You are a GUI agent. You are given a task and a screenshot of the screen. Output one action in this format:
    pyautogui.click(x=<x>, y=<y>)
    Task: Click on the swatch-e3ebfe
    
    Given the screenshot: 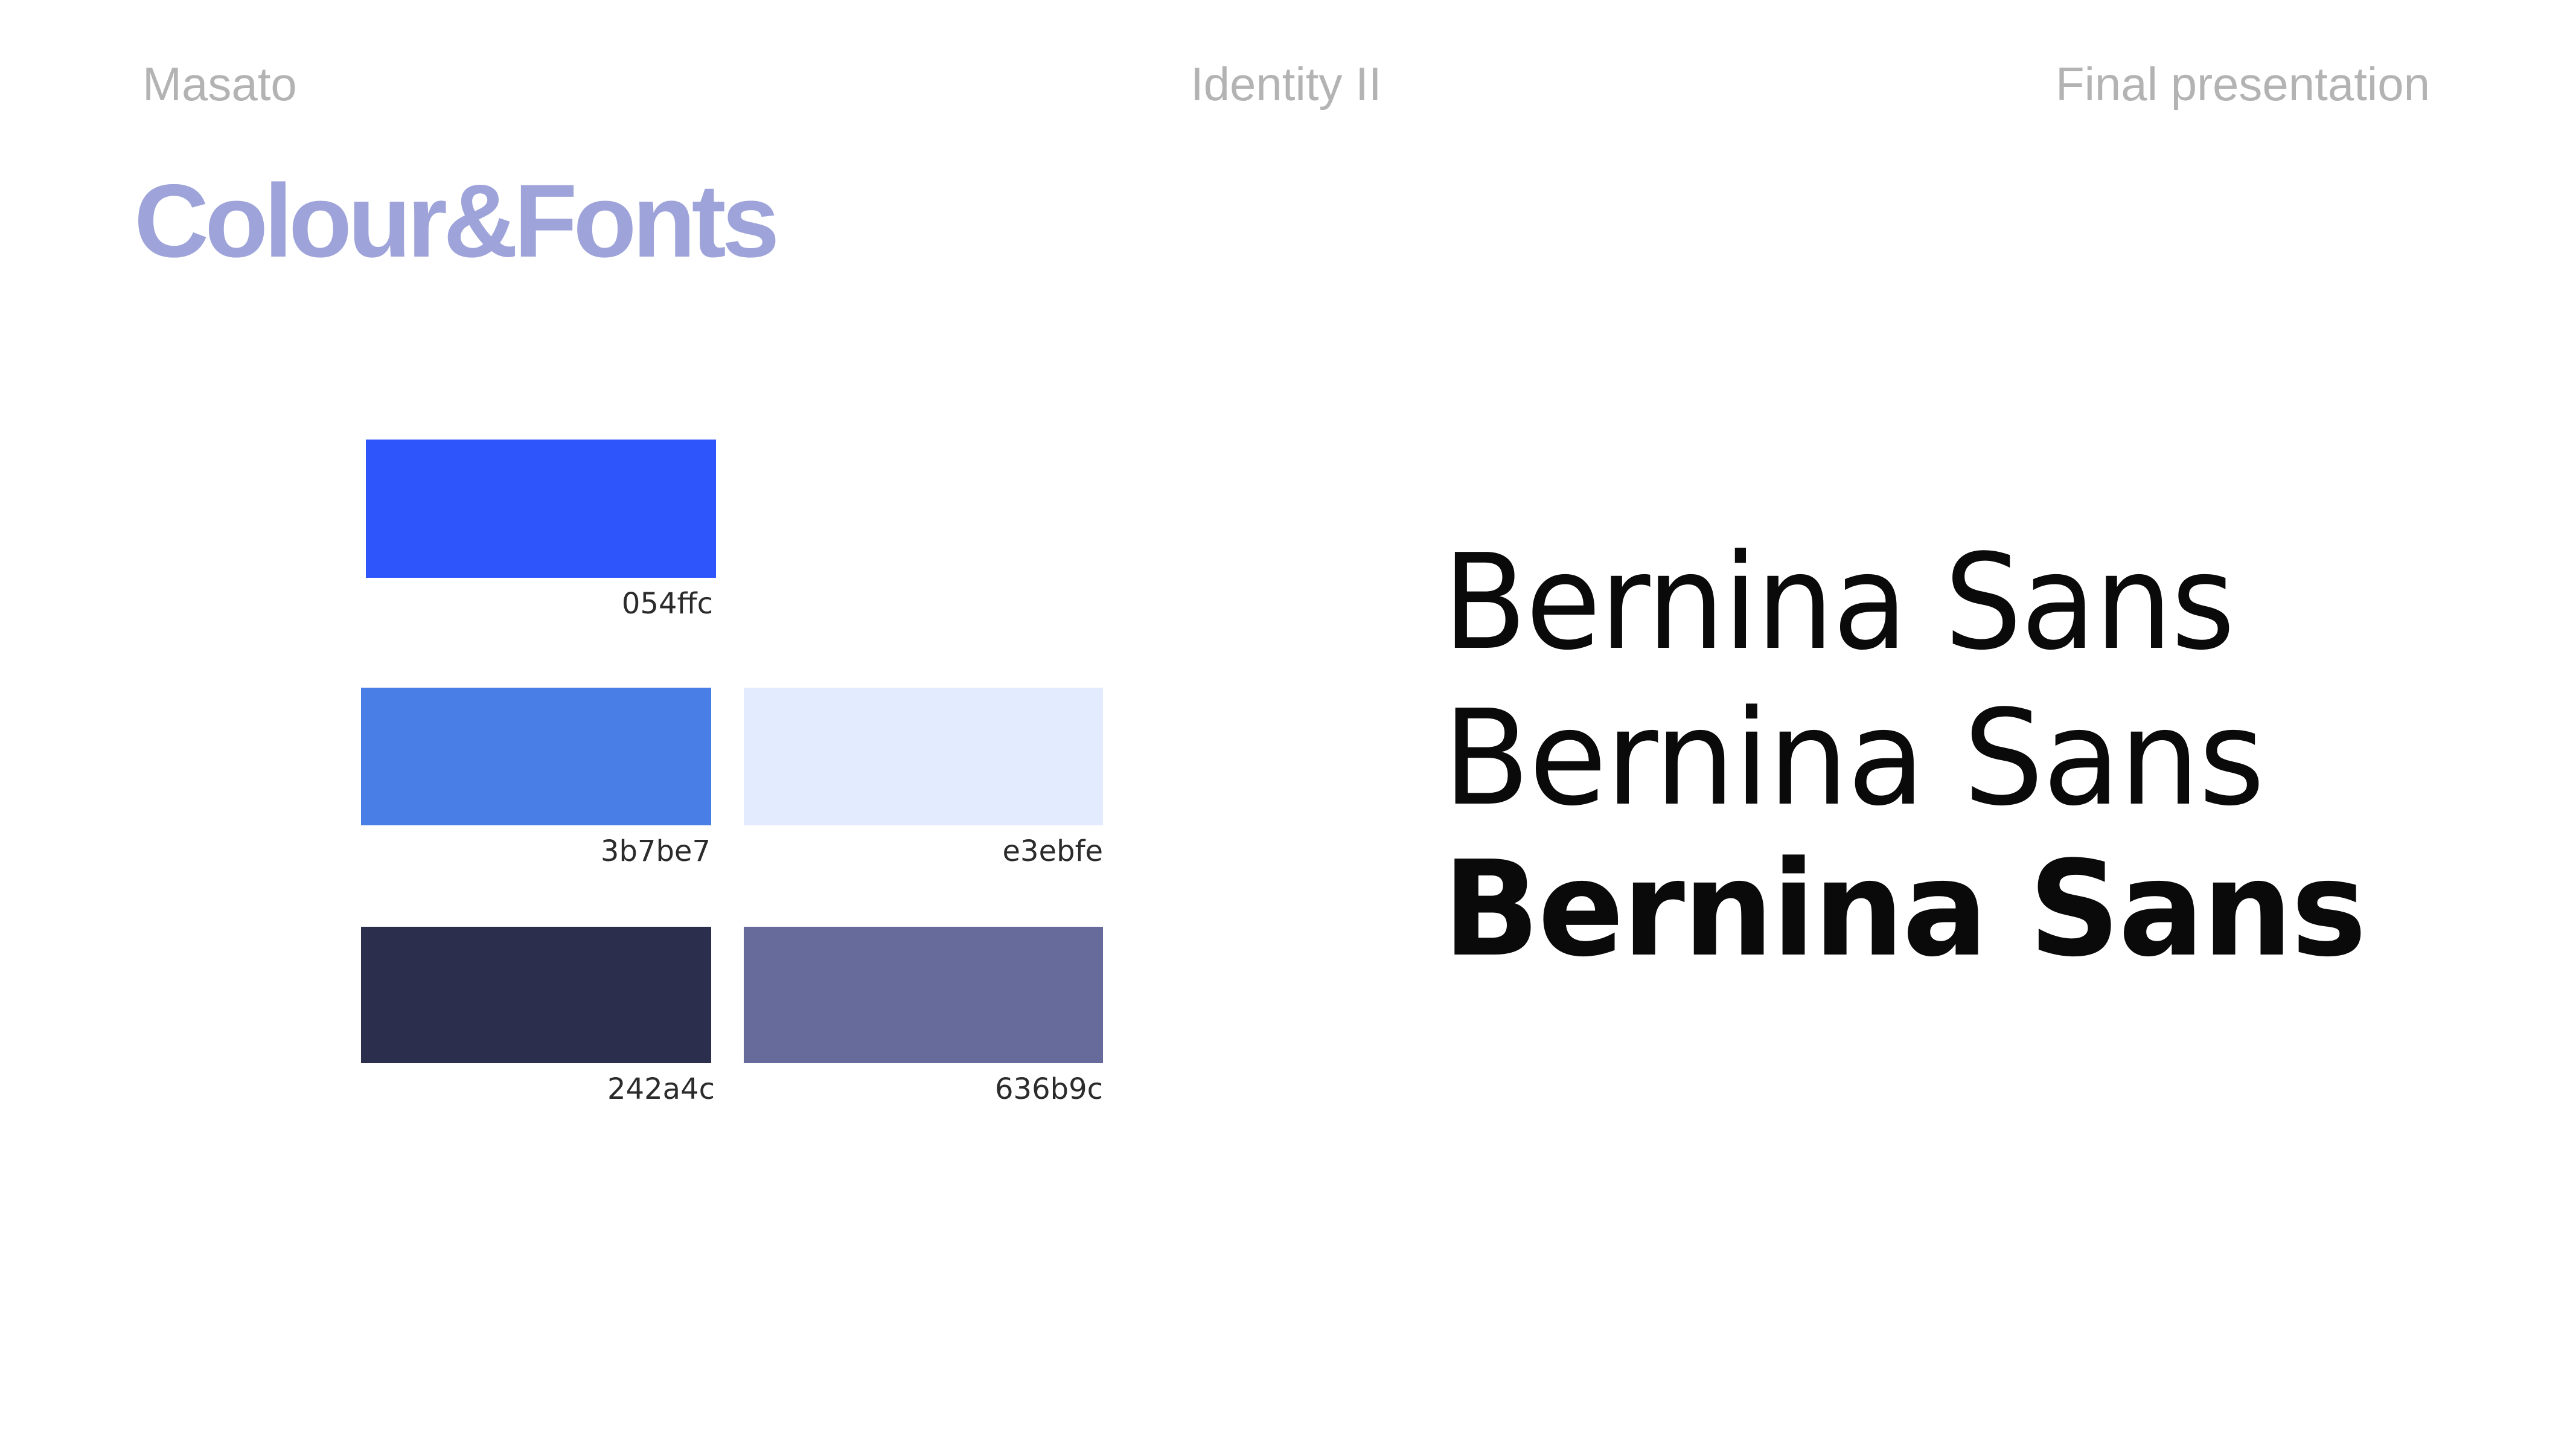 What is the action you would take?
    pyautogui.click(x=924, y=757)
    